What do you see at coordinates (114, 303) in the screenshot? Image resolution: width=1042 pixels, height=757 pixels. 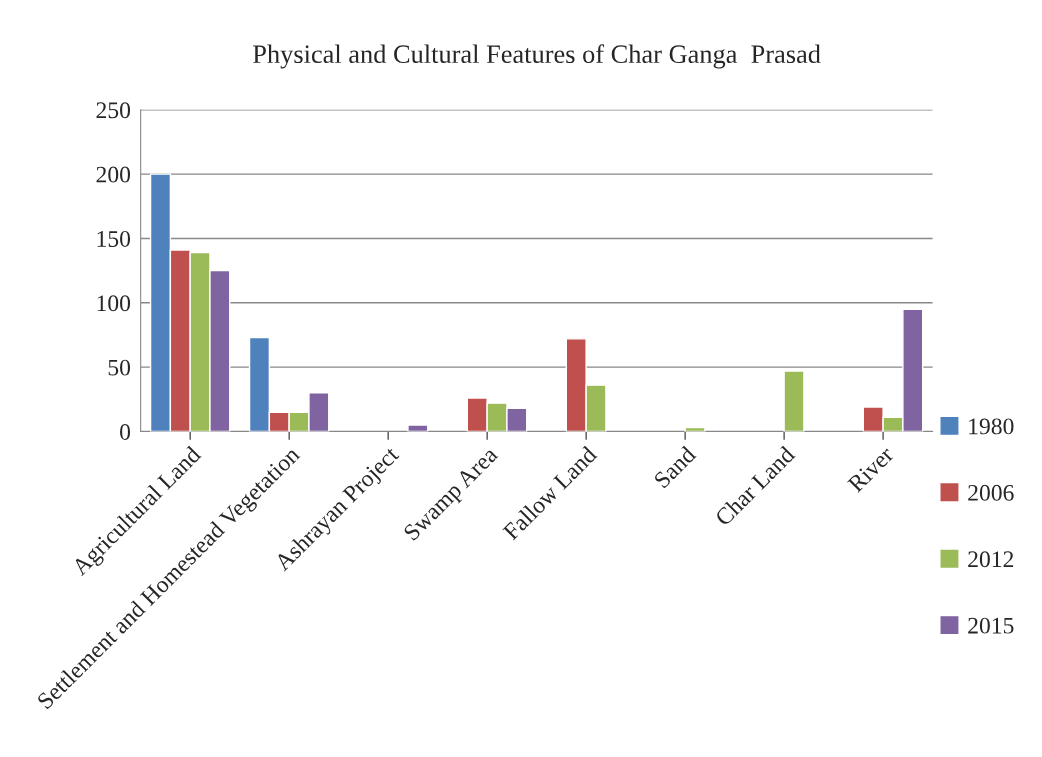 I see `y-tick-label: 100` at bounding box center [114, 303].